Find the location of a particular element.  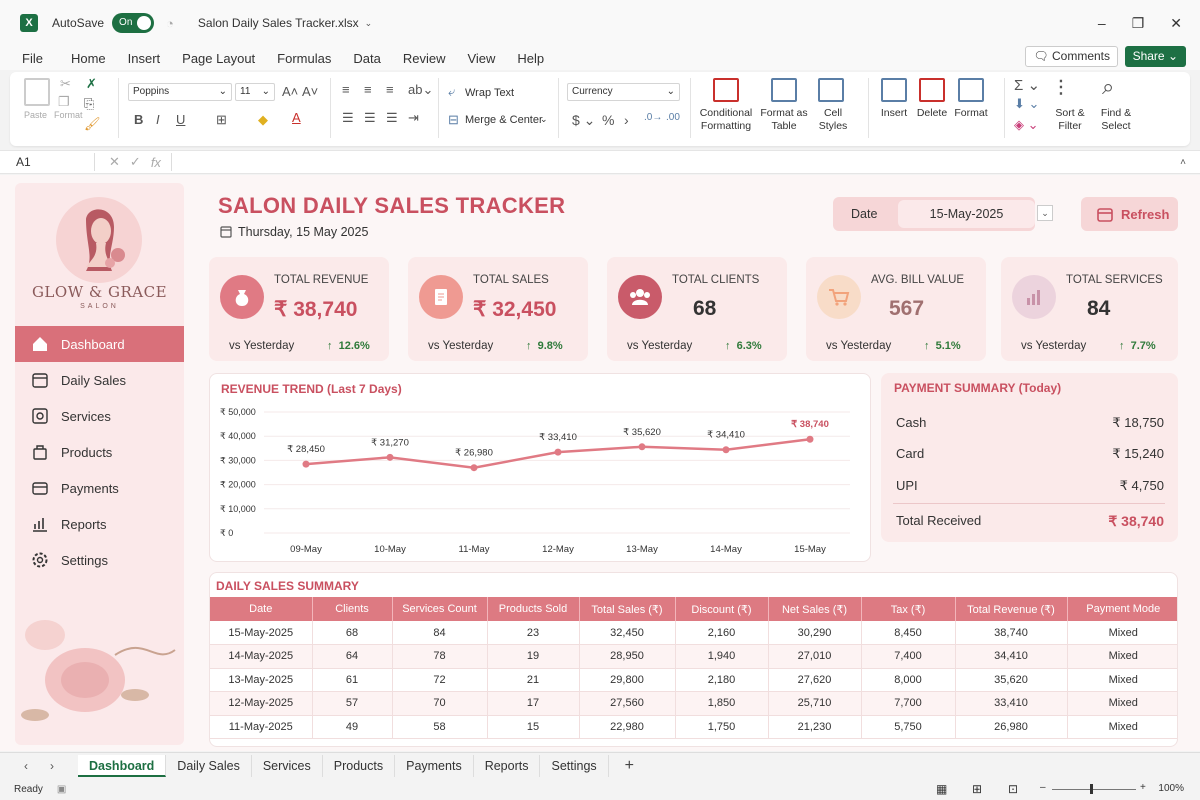

zoom-in-icon: + is located at coordinates (1143, 787).